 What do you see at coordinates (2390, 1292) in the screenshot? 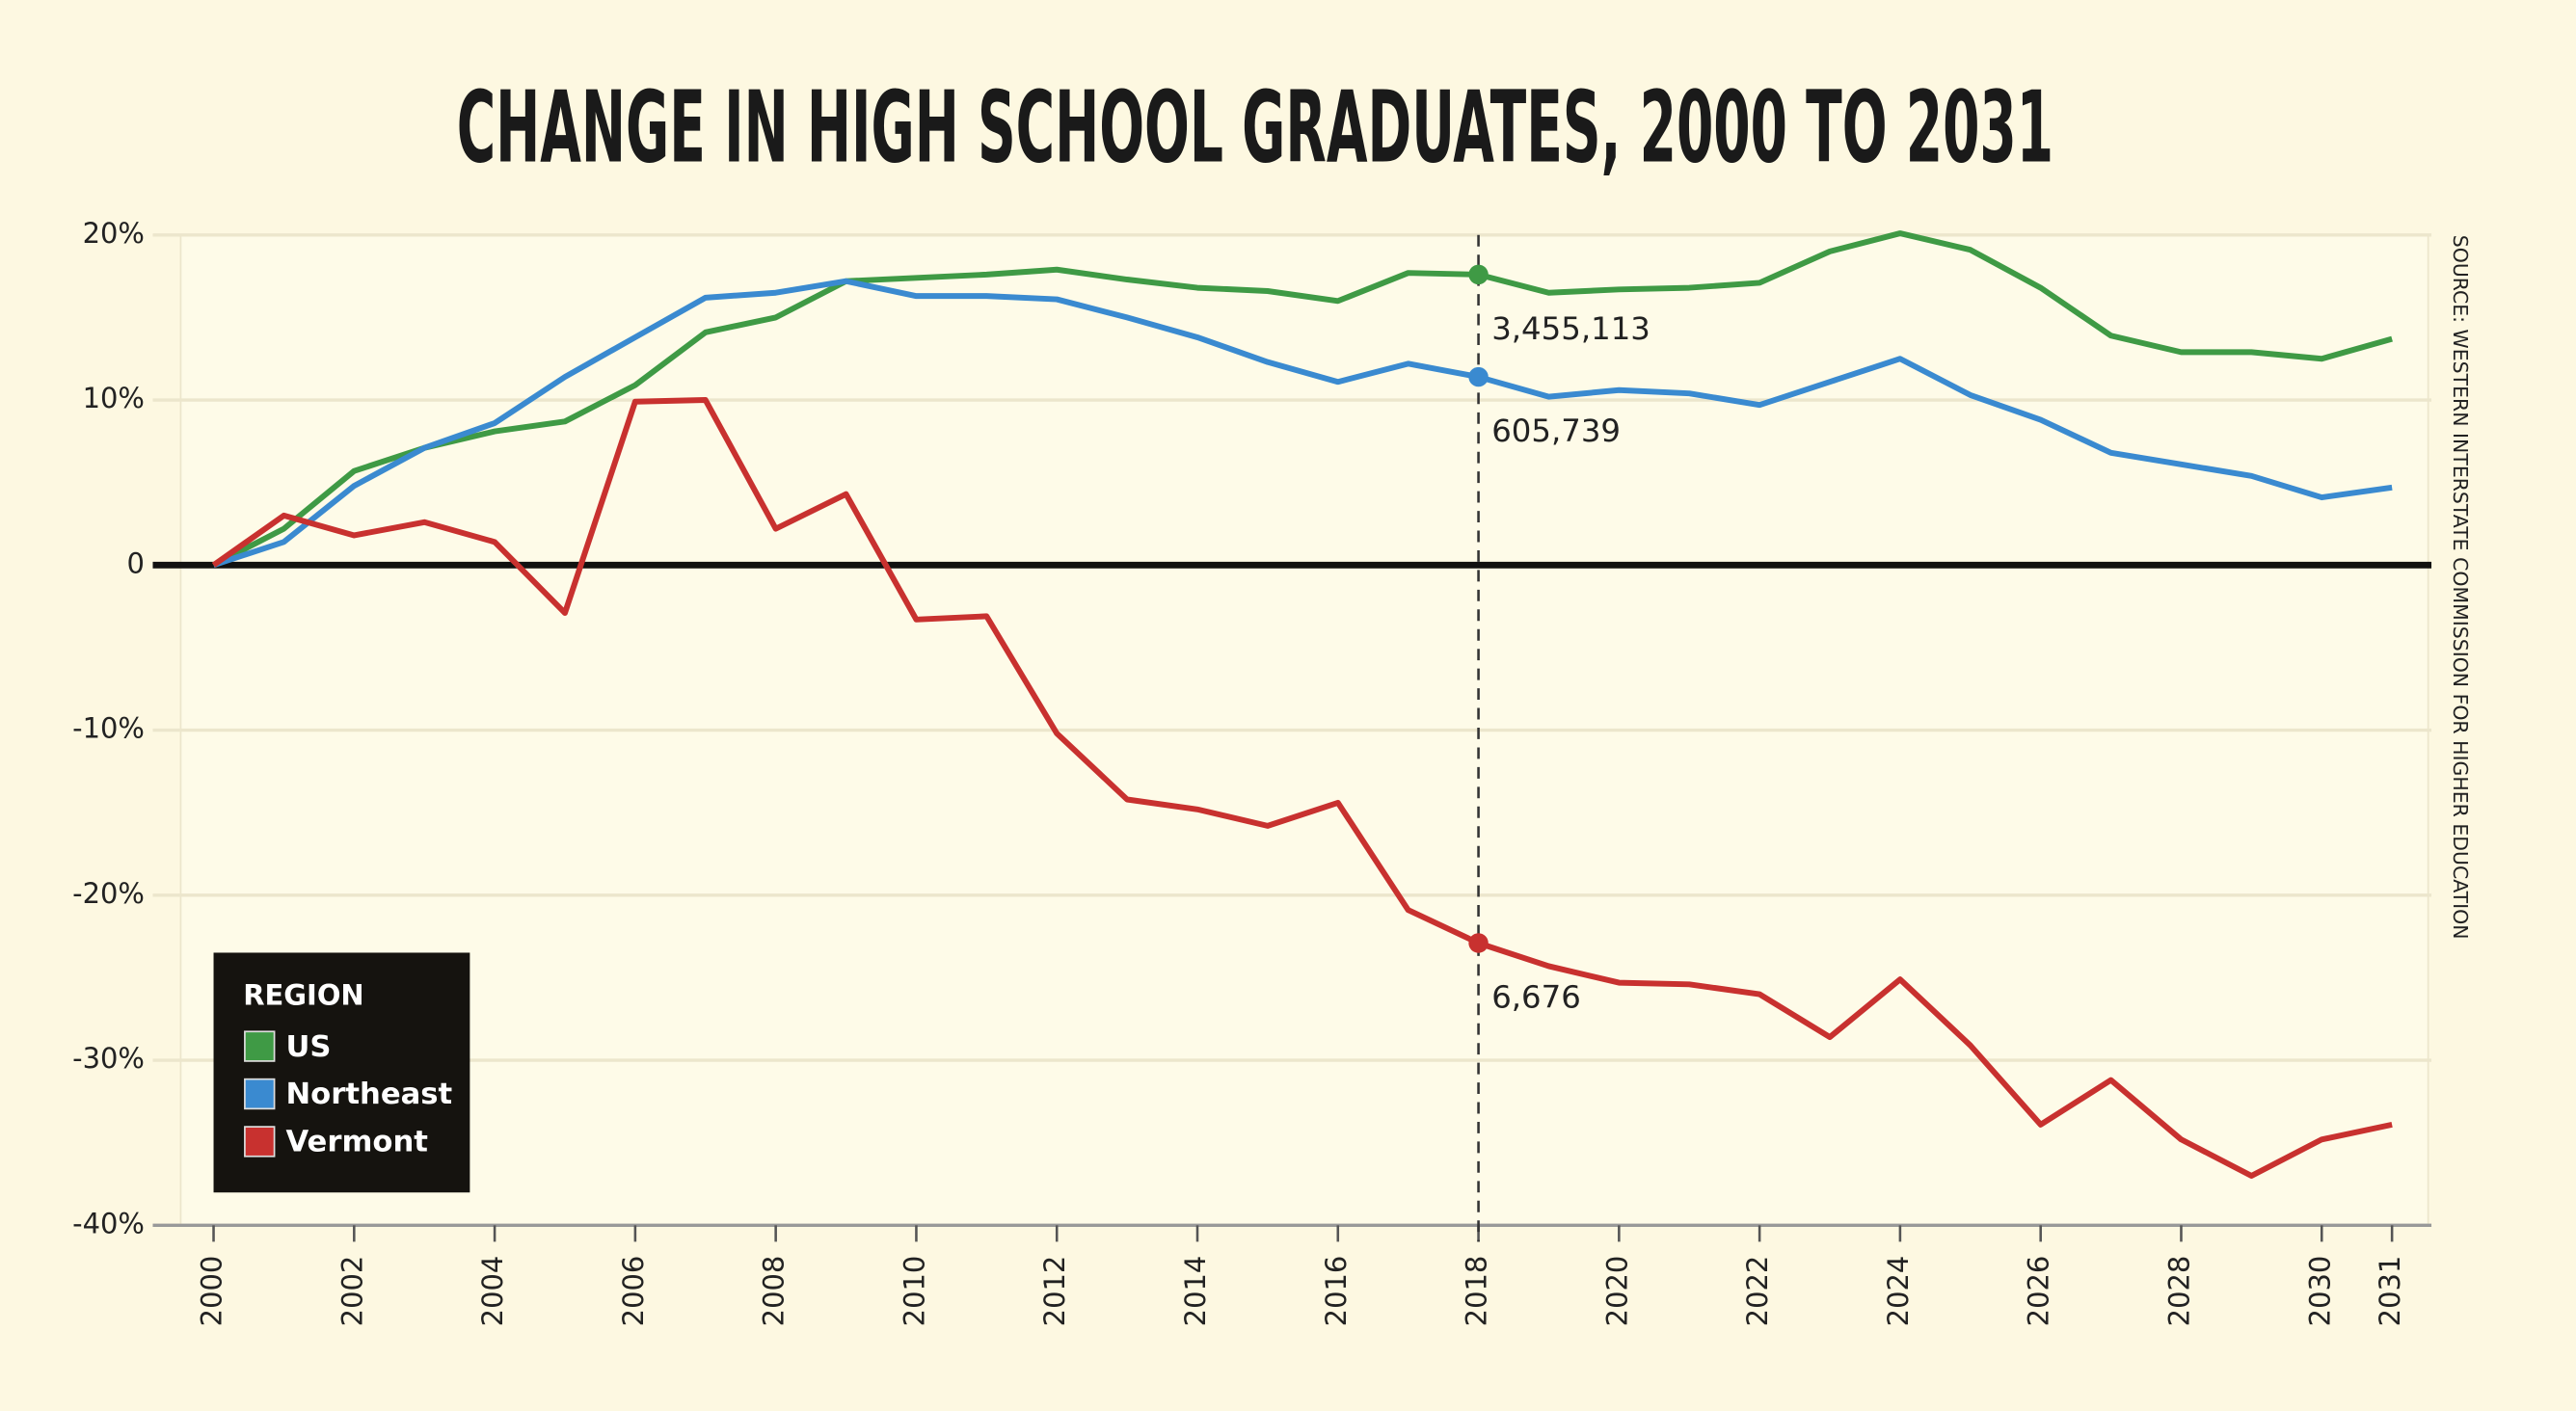
I see `x-tick-label: 2031` at bounding box center [2390, 1292].